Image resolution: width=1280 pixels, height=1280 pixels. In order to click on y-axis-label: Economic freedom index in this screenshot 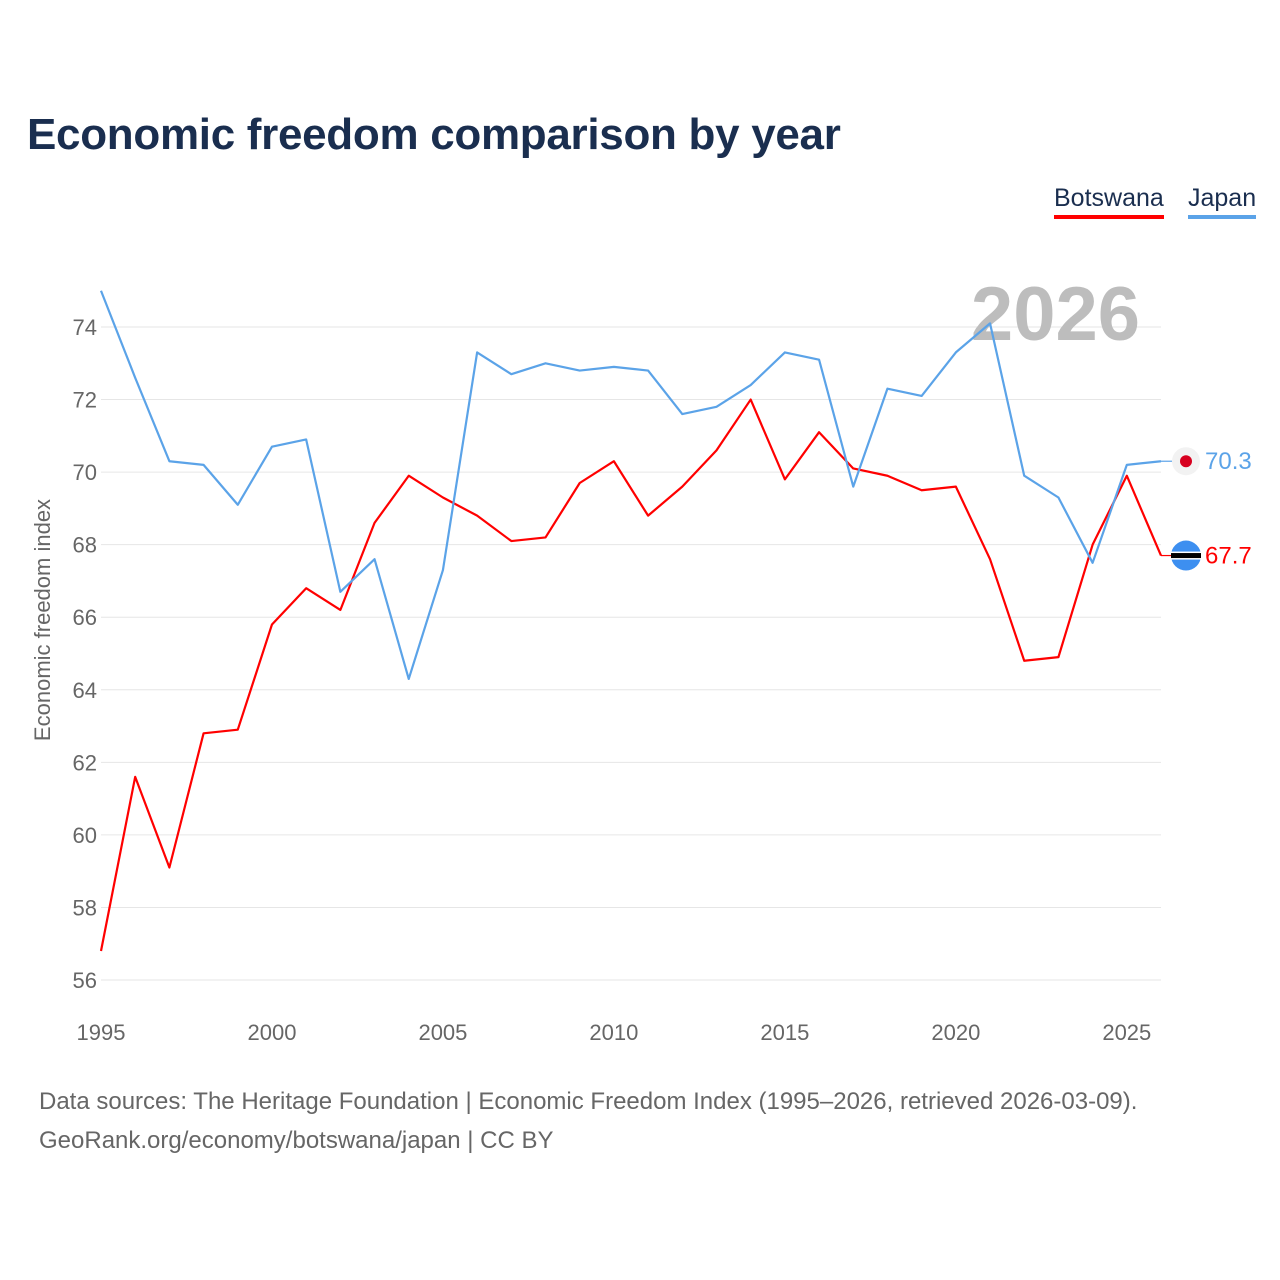, I will do `click(42, 620)`.